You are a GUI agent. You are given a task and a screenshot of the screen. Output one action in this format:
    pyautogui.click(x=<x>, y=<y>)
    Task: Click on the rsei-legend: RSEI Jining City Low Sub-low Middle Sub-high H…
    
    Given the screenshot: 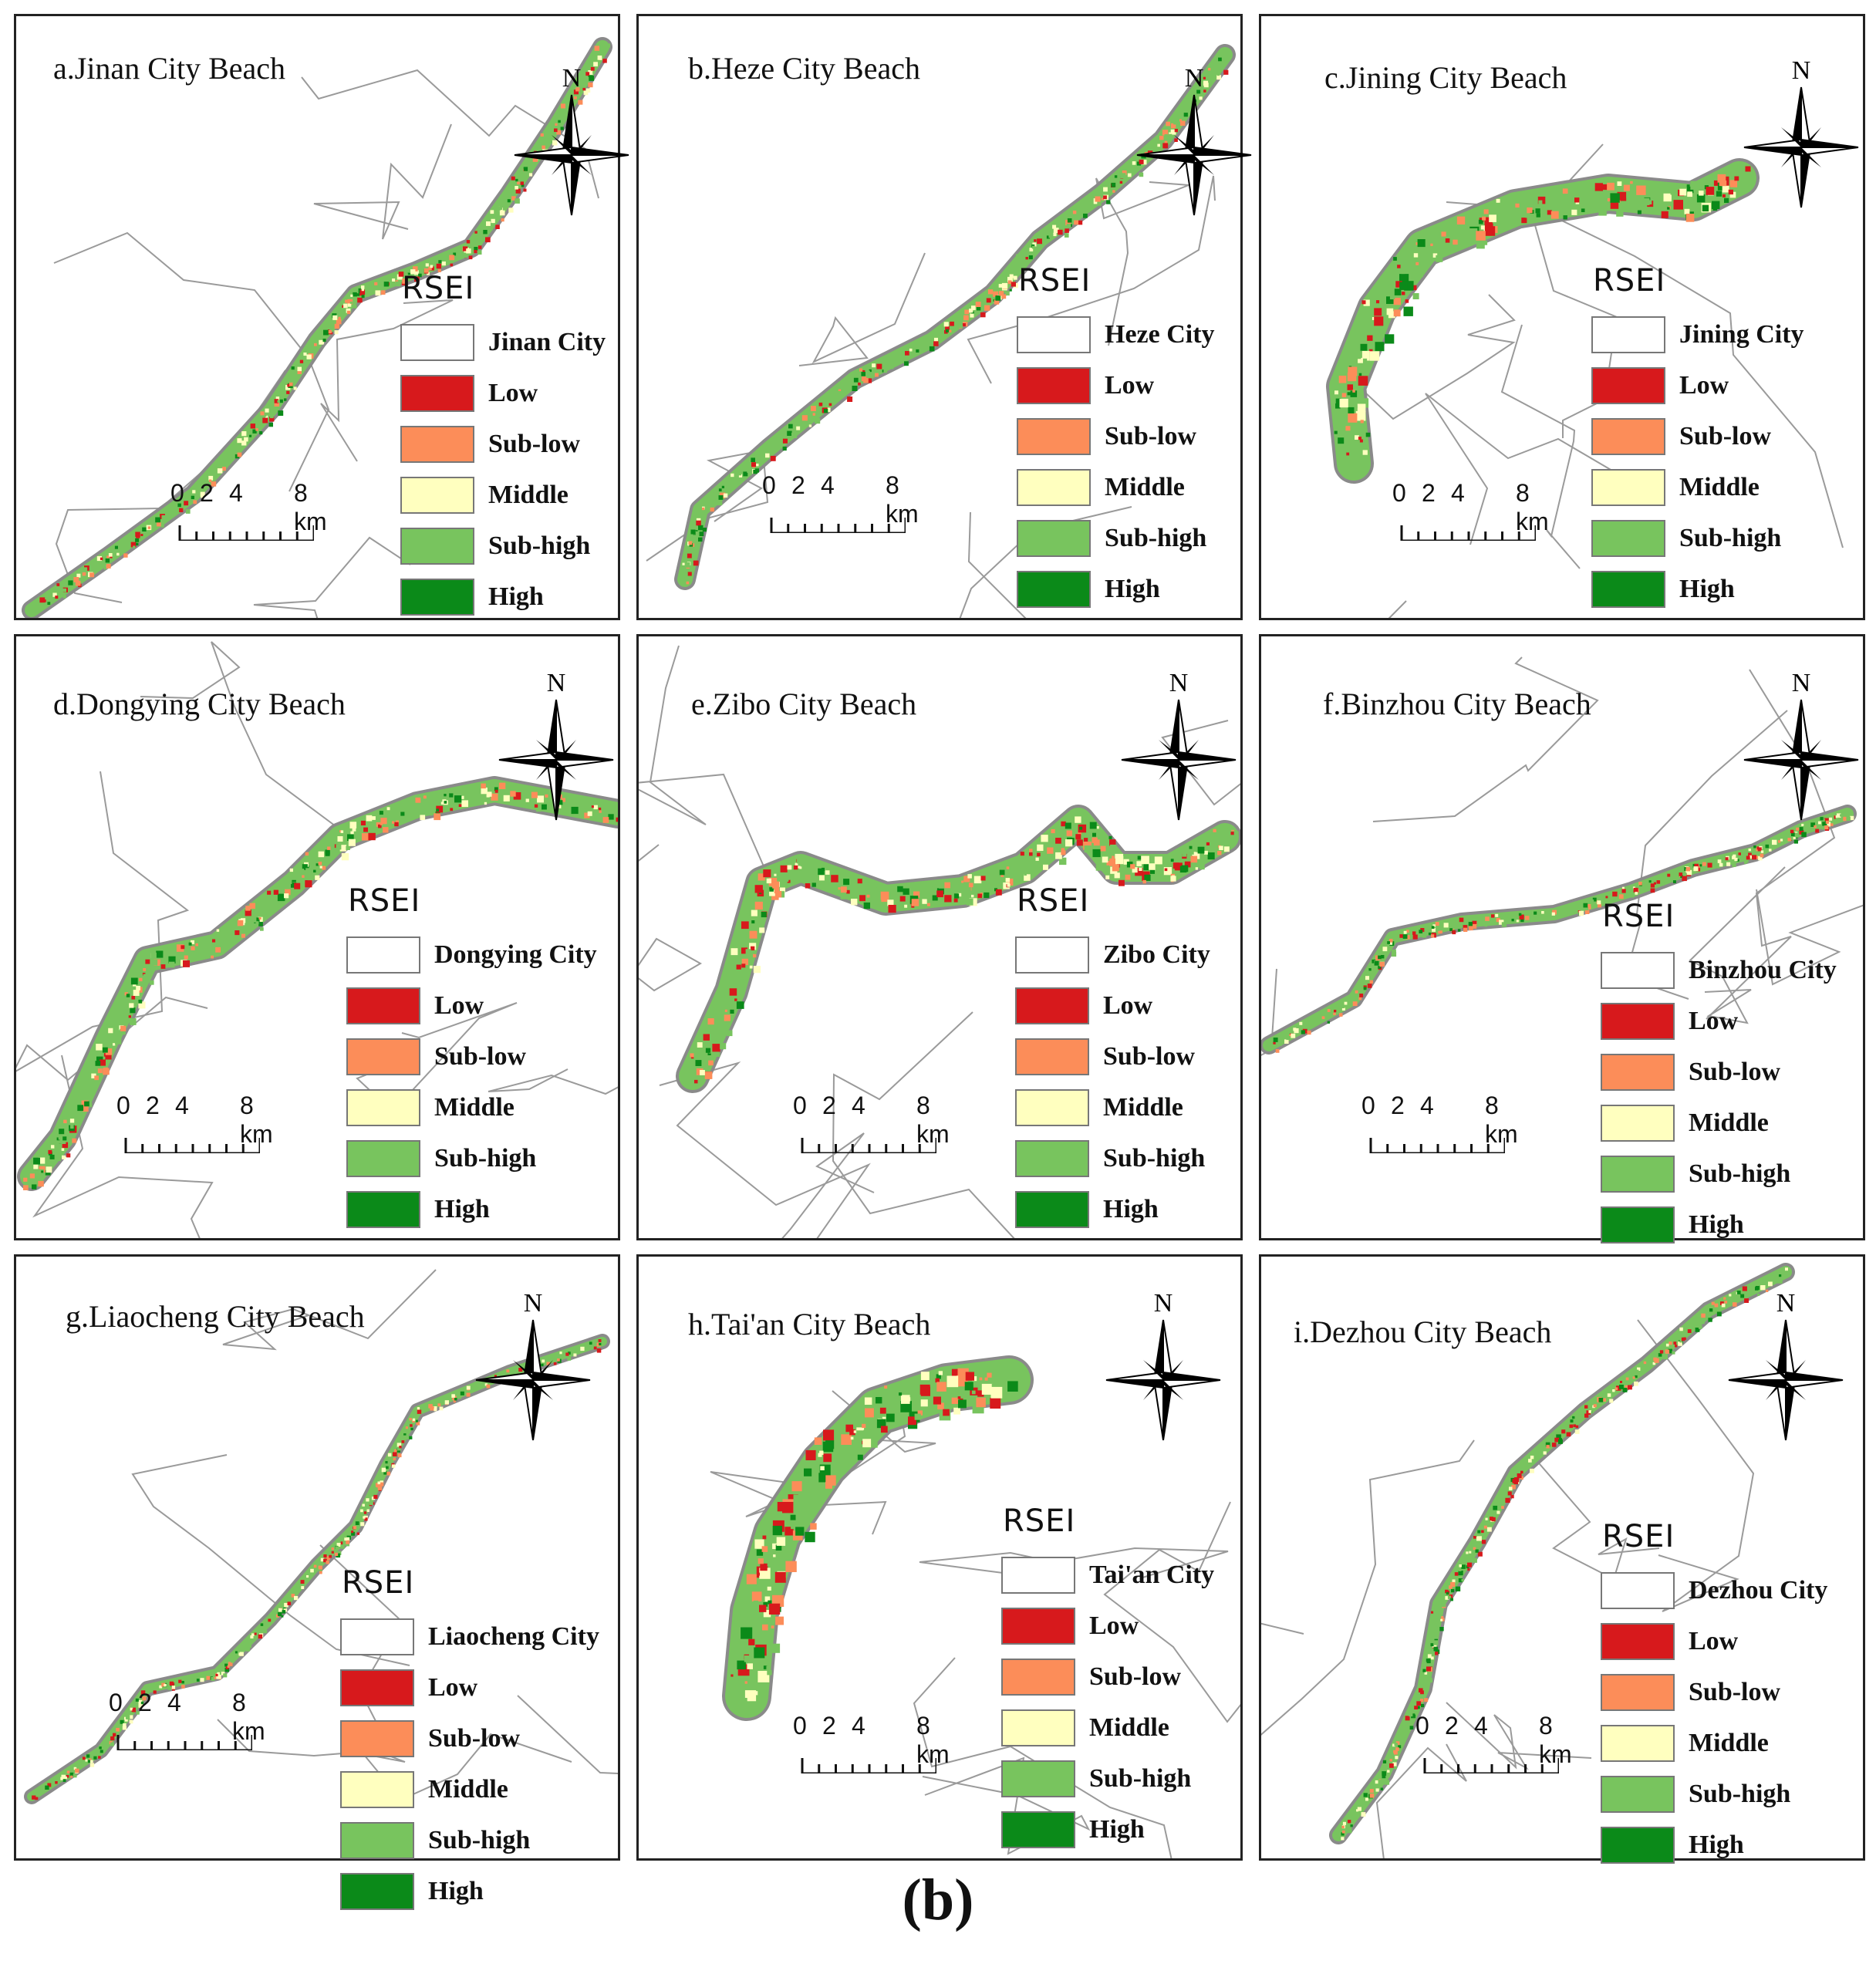 What is the action you would take?
    pyautogui.click(x=1697, y=439)
    